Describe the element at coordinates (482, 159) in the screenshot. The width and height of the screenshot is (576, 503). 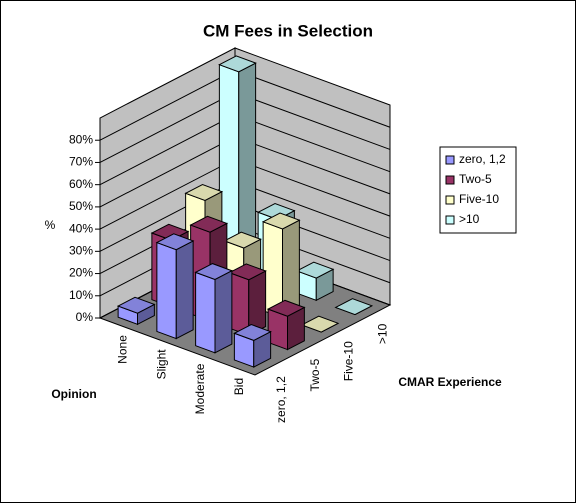
I see `legend-label: zero, 1,2` at that location.